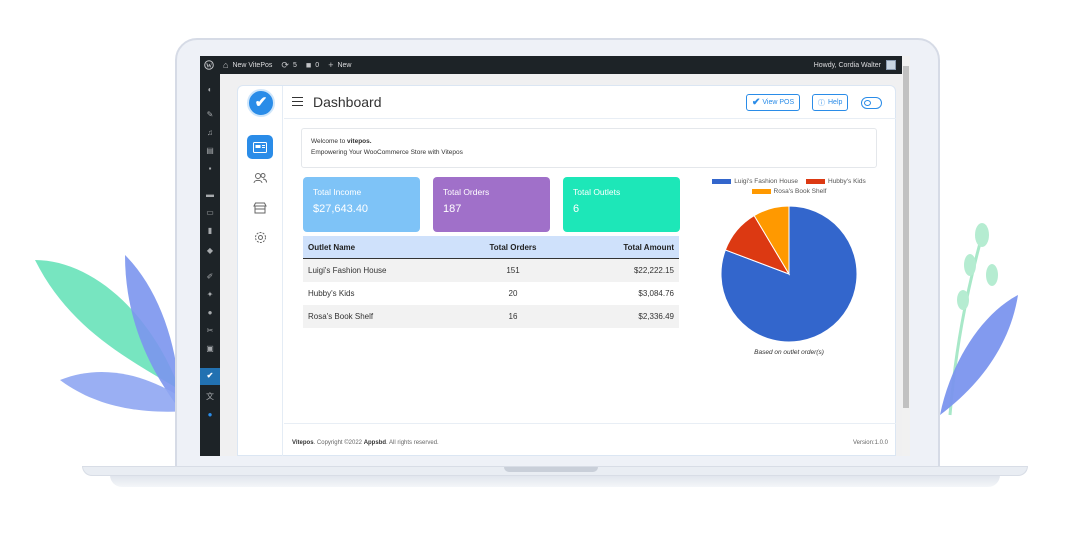 This screenshot has height=558, width=1080. Describe the element at coordinates (210, 396) in the screenshot. I see `translate-icon: 文` at that location.